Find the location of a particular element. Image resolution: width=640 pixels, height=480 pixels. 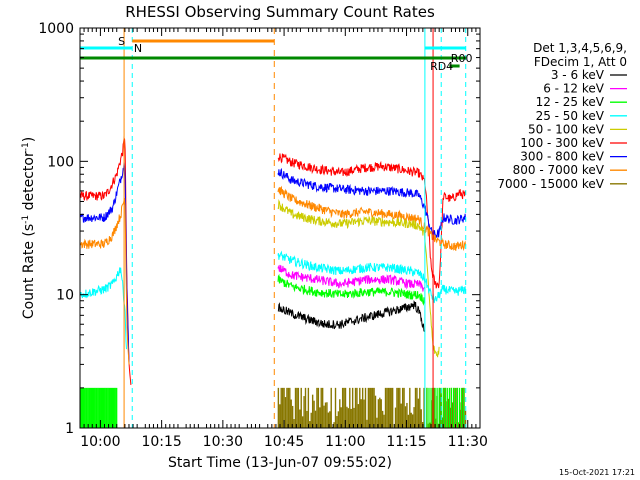

x-tick-label: 10:45 is located at coordinates (284, 442).